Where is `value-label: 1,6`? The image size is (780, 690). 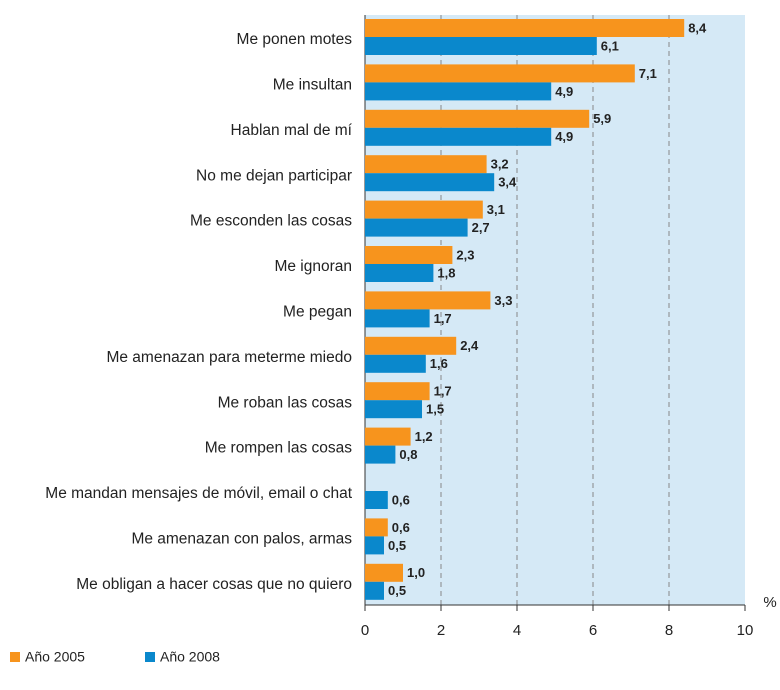
value-label: 1,6 is located at coordinates (439, 363).